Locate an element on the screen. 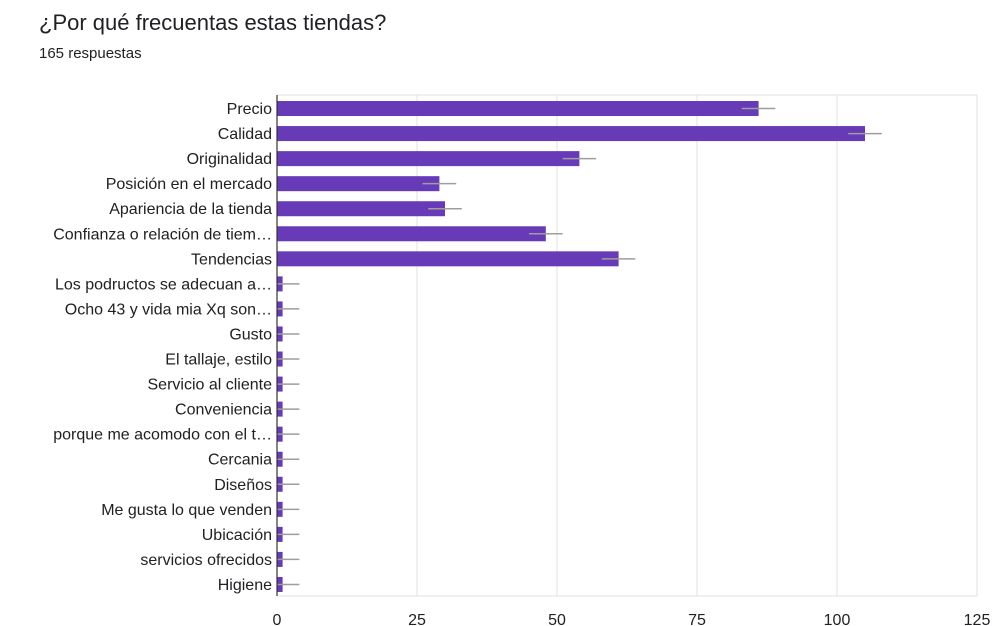  response-count: 165 respuestas is located at coordinates (90, 53).